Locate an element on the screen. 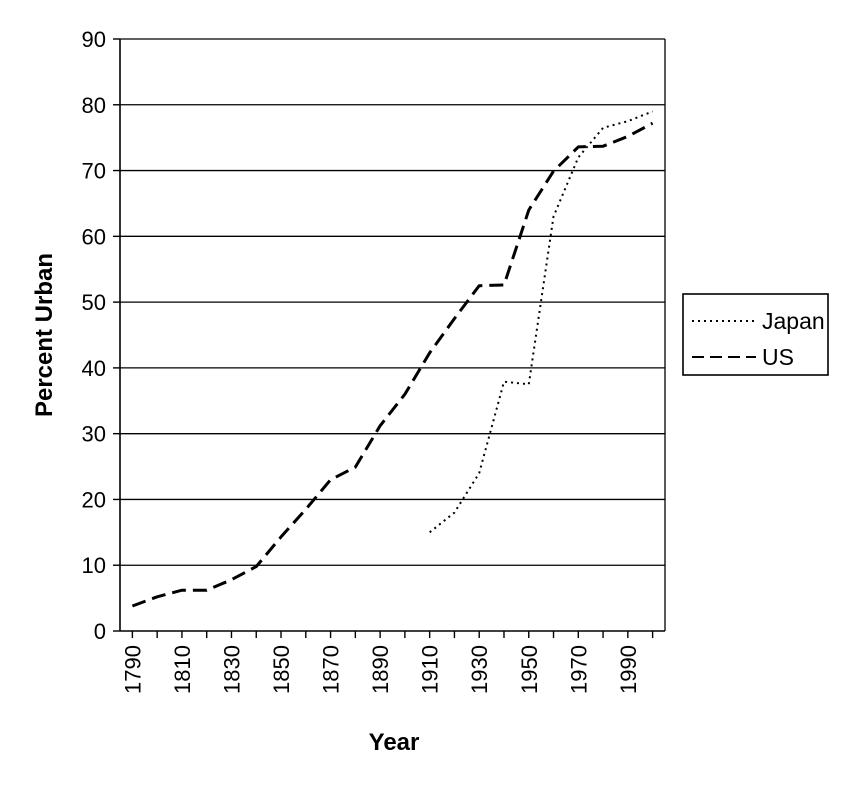  legend-label-us: US is located at coordinates (778, 357).